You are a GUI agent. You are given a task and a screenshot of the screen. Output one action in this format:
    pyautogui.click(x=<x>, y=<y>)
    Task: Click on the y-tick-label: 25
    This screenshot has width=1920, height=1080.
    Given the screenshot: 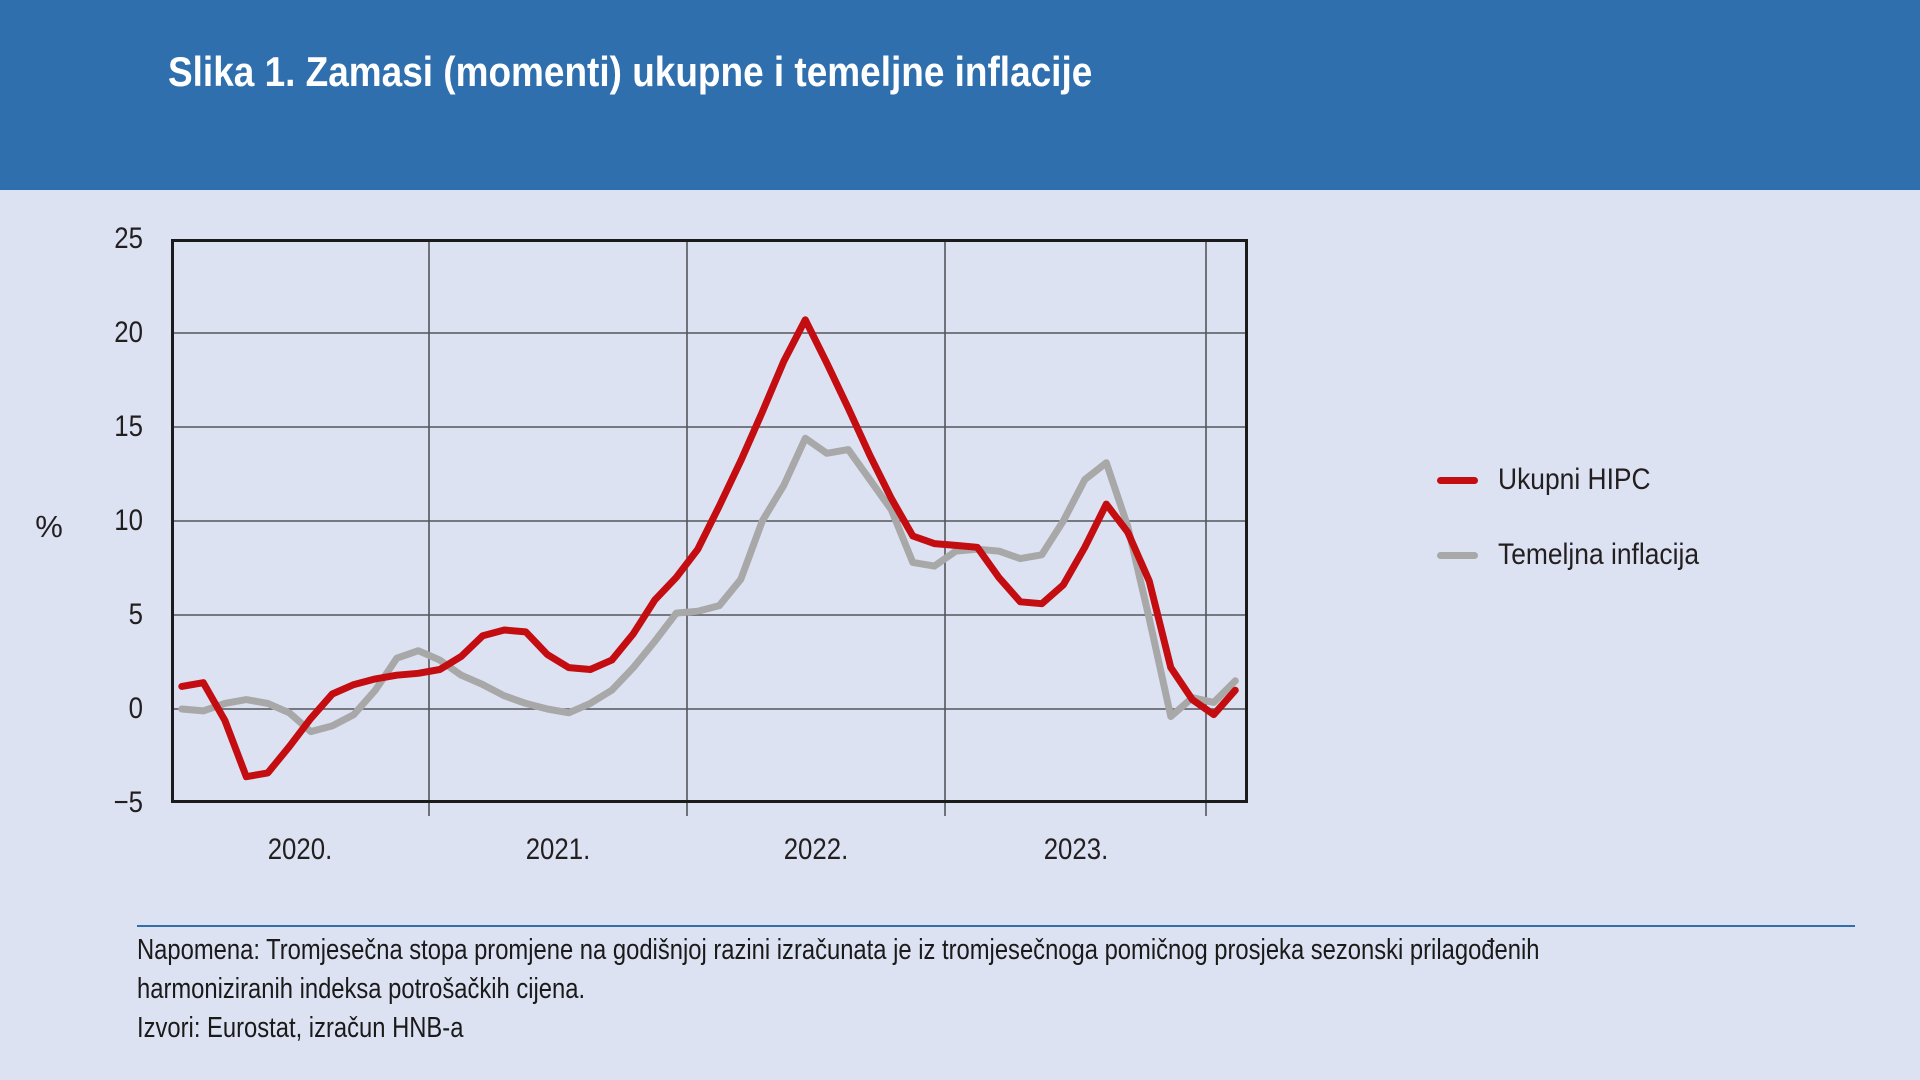 What is the action you would take?
    pyautogui.click(x=128, y=238)
    